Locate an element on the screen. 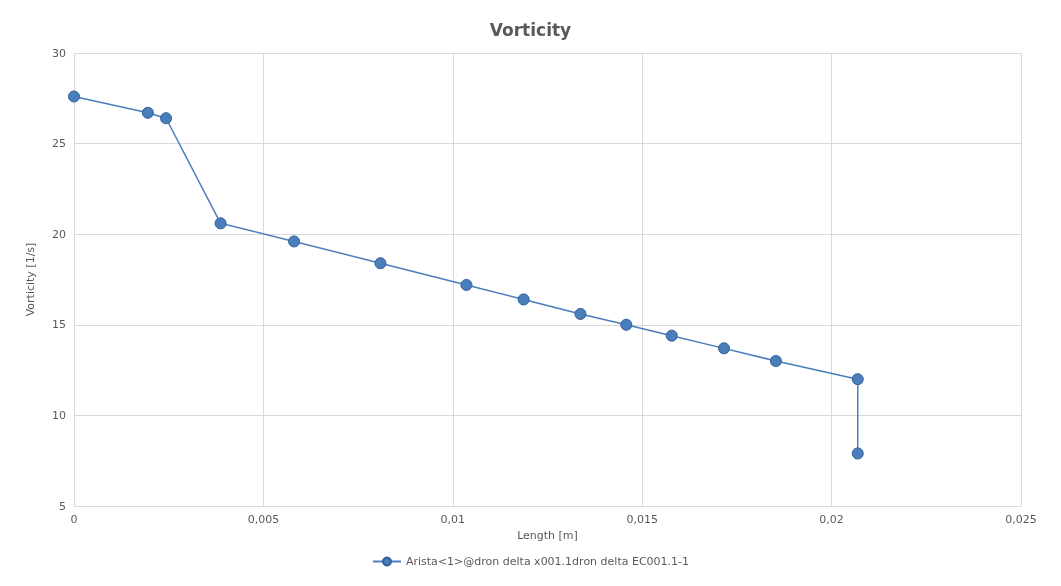 The image size is (1061, 586). x-tick-label: 0,01 is located at coordinates (453, 519).